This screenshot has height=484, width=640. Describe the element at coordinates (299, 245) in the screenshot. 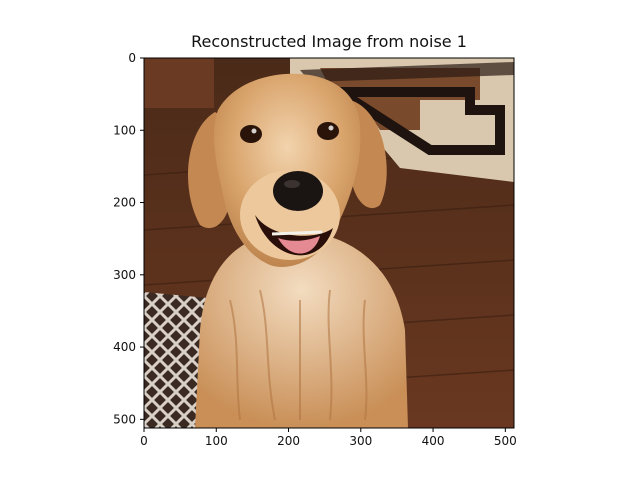

I see `tongue` at that location.